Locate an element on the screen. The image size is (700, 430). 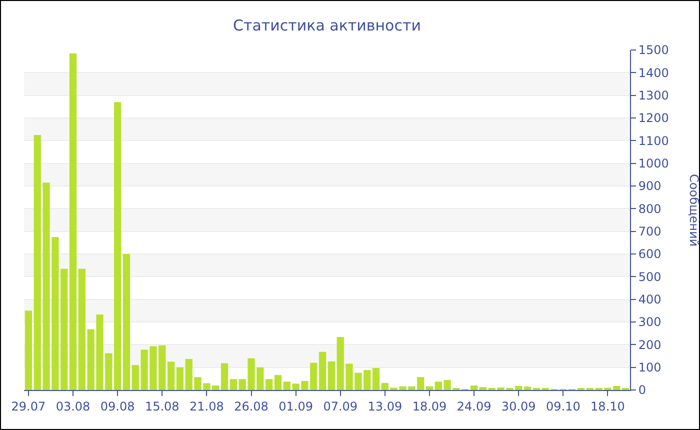
x-tick-label: 24.09 is located at coordinates (474, 406).